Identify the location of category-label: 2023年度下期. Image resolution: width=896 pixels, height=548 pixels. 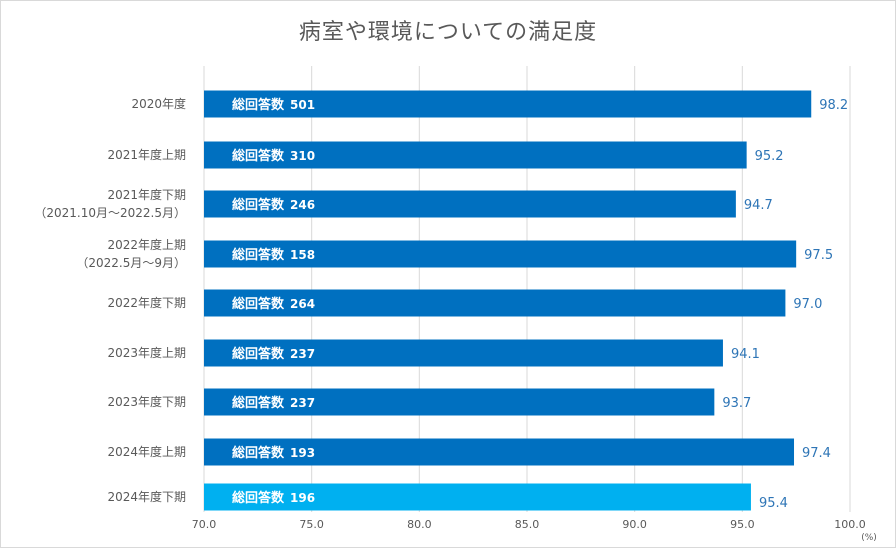
(146, 401).